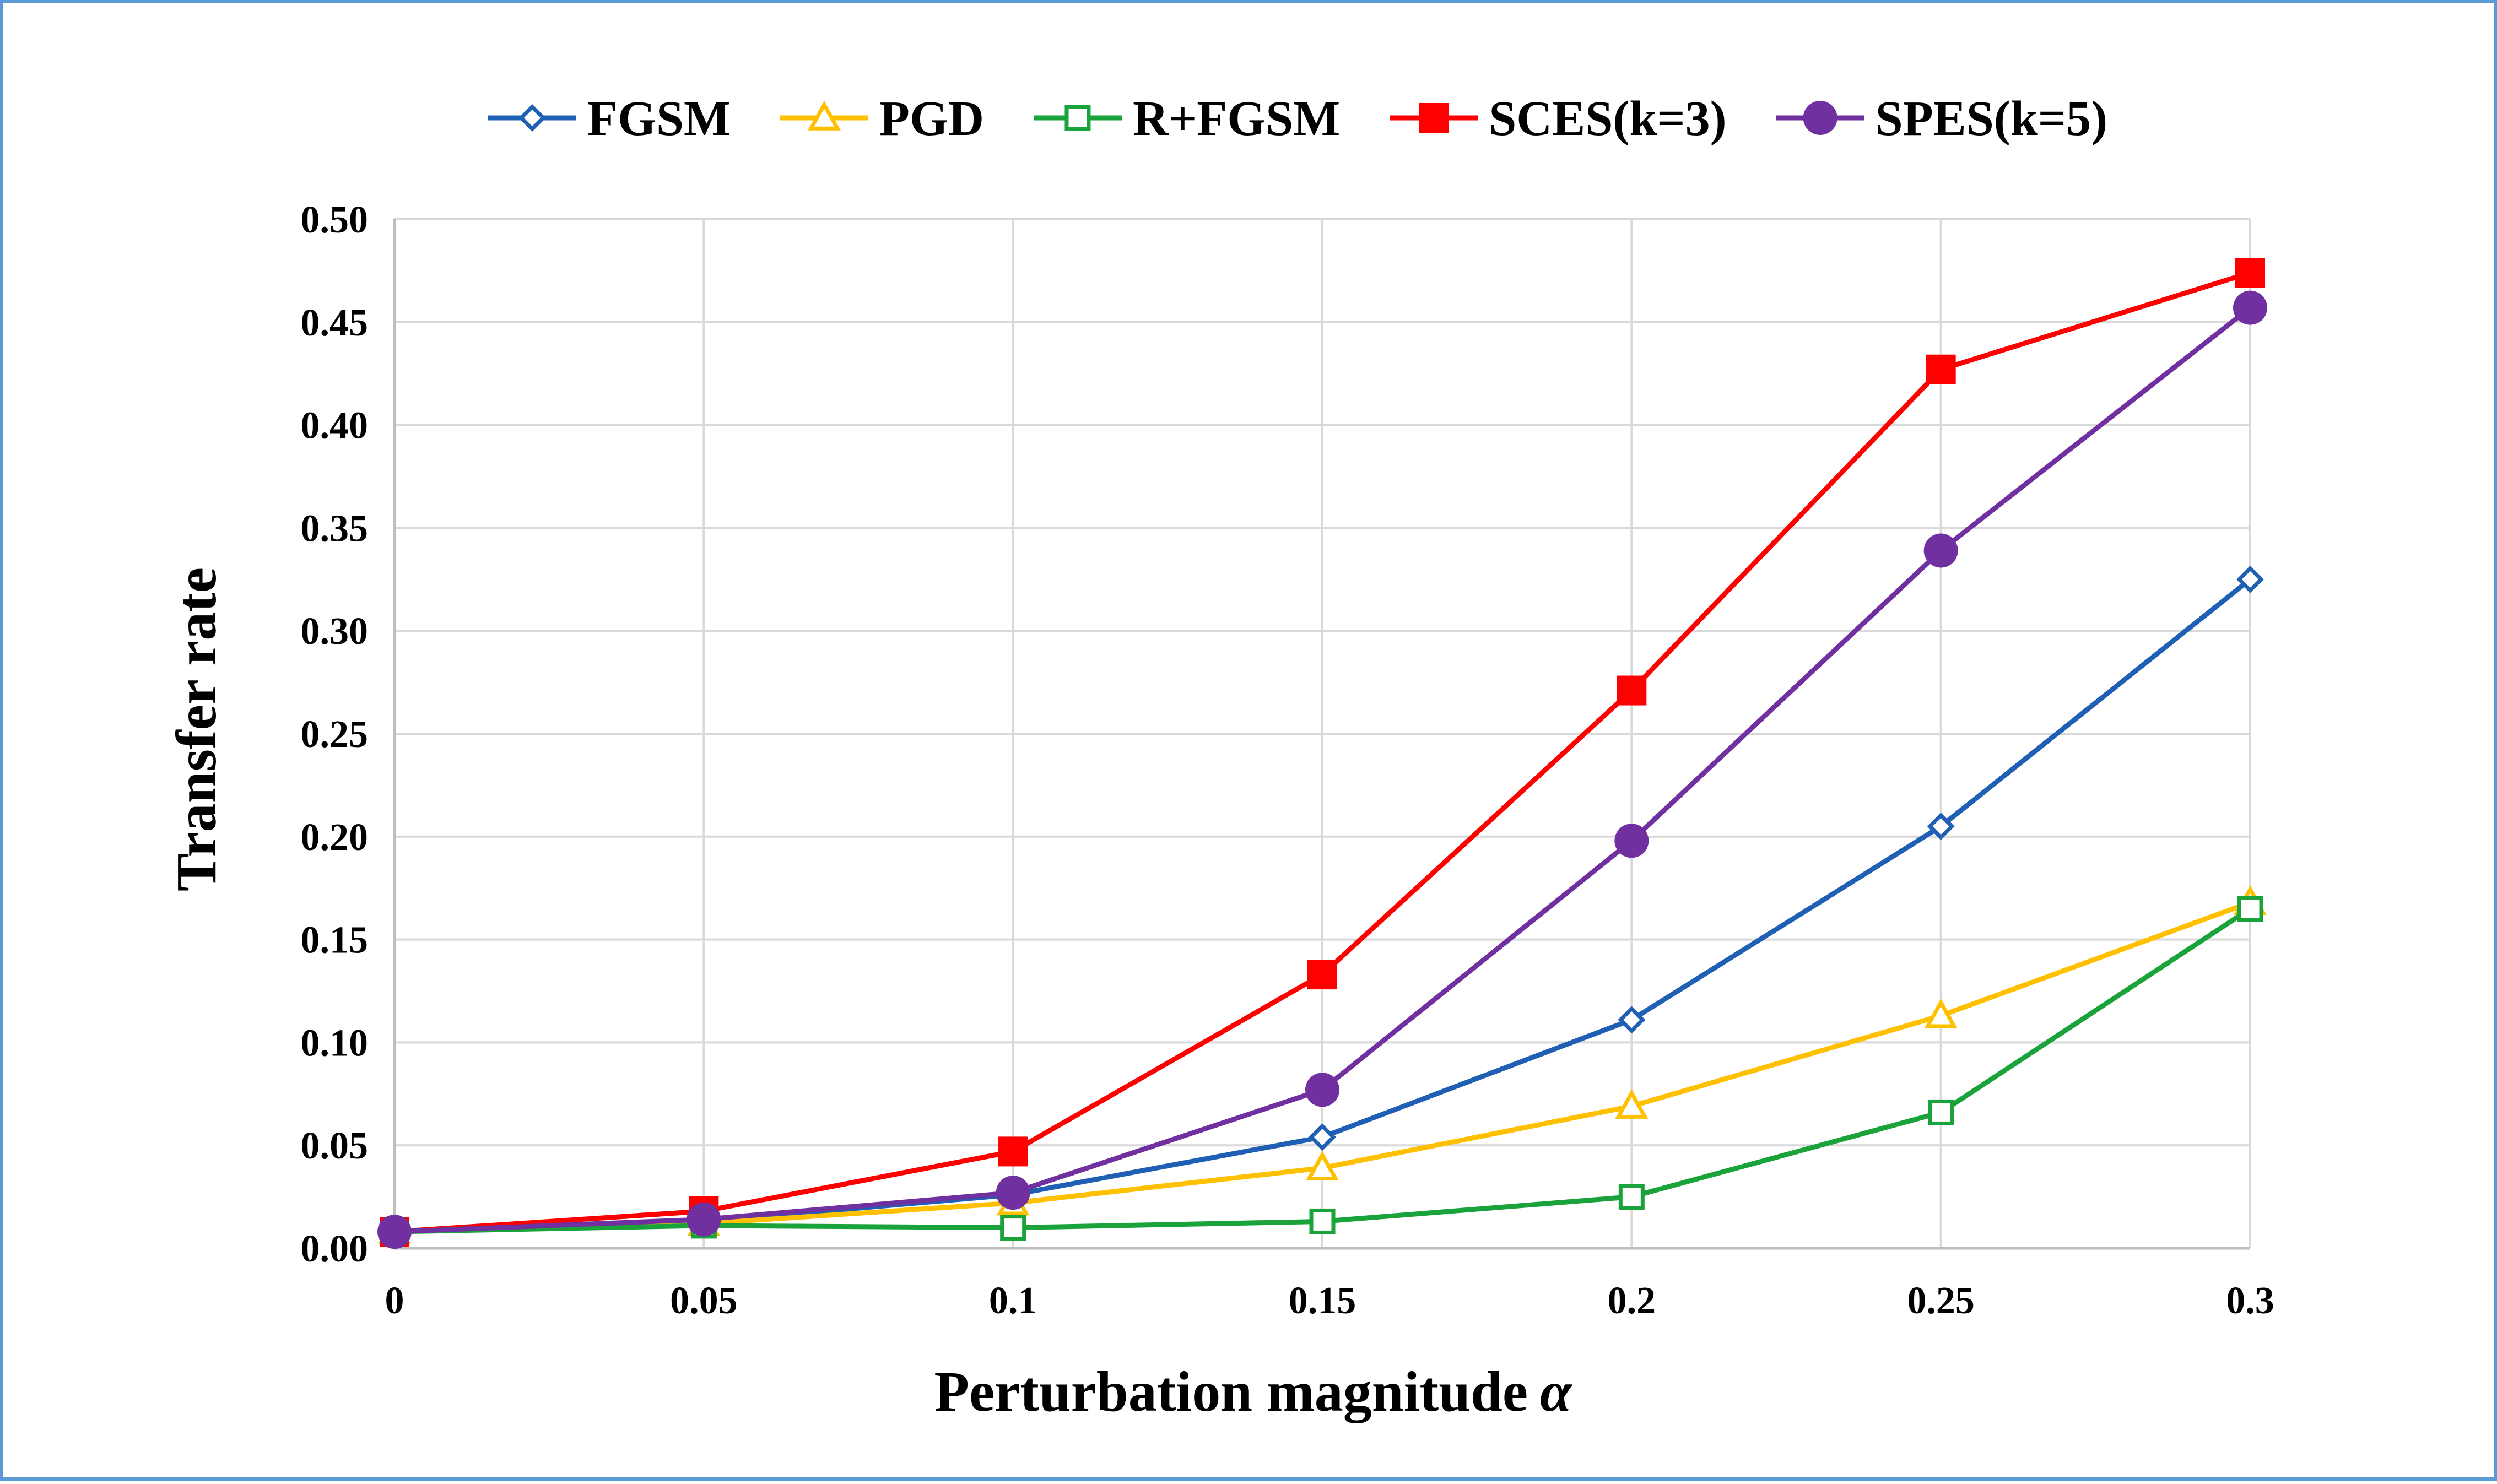 The height and width of the screenshot is (1484, 2497). What do you see at coordinates (335, 1146) in the screenshot?
I see `y-tick-label: 0.05` at bounding box center [335, 1146].